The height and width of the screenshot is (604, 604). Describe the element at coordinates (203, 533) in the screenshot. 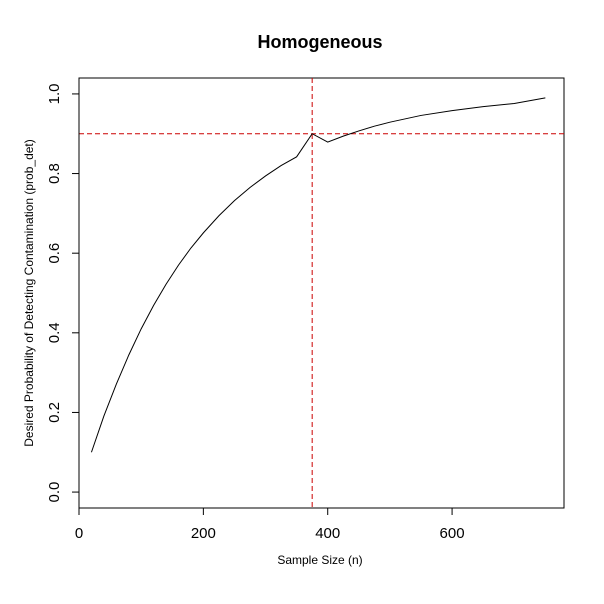

I see `x-tick-label: 200` at that location.